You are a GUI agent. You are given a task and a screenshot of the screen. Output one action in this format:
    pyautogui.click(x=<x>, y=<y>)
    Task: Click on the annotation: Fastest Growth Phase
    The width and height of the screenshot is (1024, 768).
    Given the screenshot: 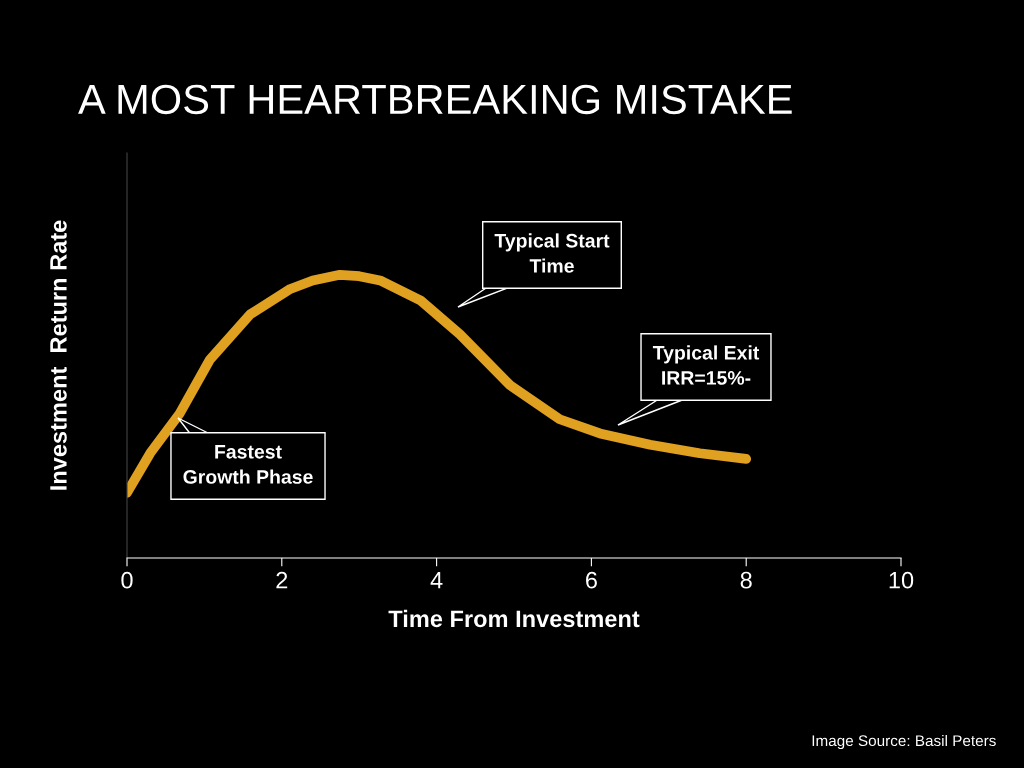 What is the action you would take?
    pyautogui.click(x=248, y=464)
    